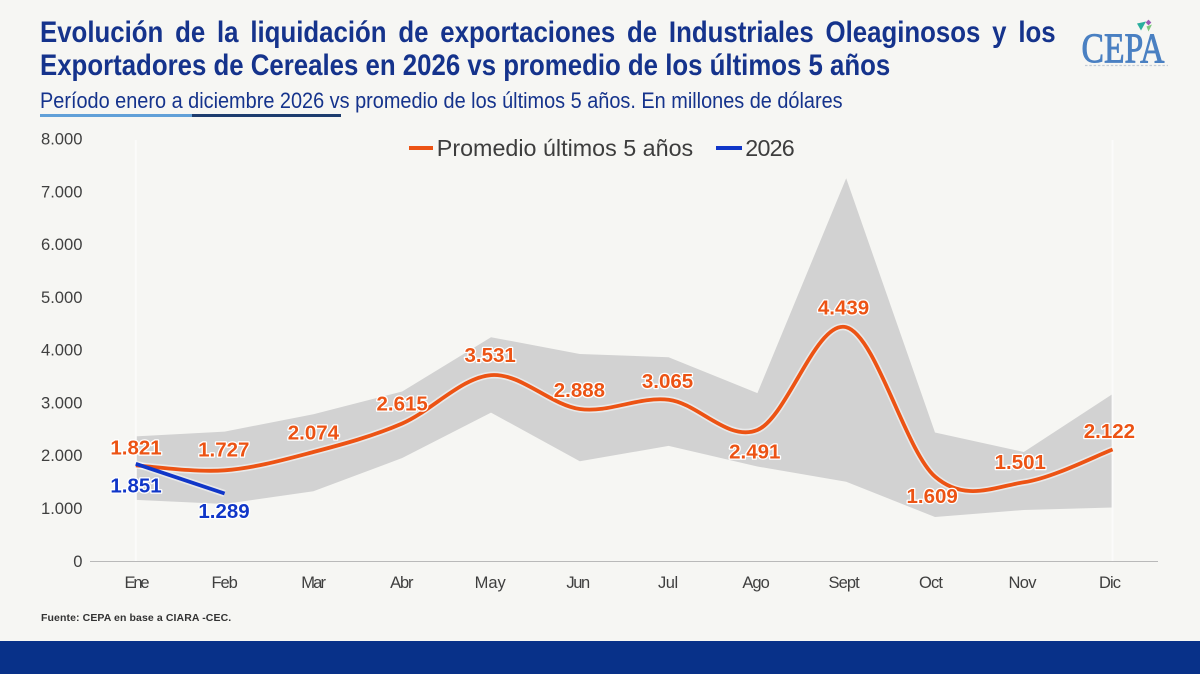  Describe the element at coordinates (931, 583) in the screenshot. I see `svg-text: Oct` at that location.